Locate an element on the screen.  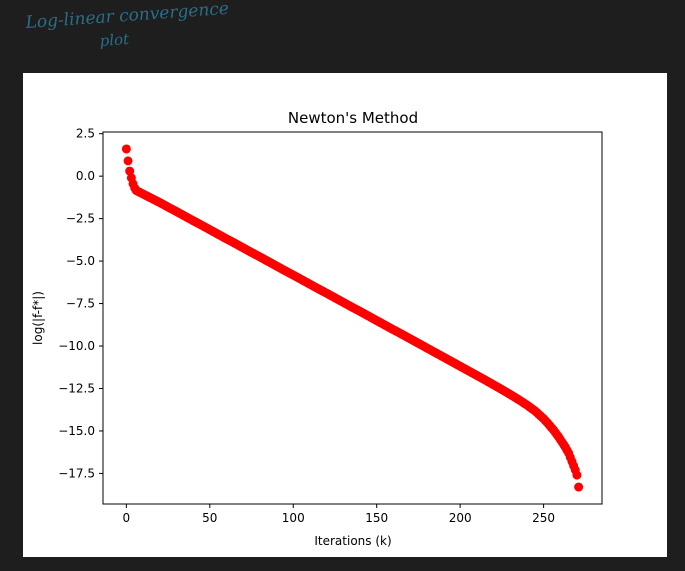
x-tick-label: 50 is located at coordinates (209, 518).